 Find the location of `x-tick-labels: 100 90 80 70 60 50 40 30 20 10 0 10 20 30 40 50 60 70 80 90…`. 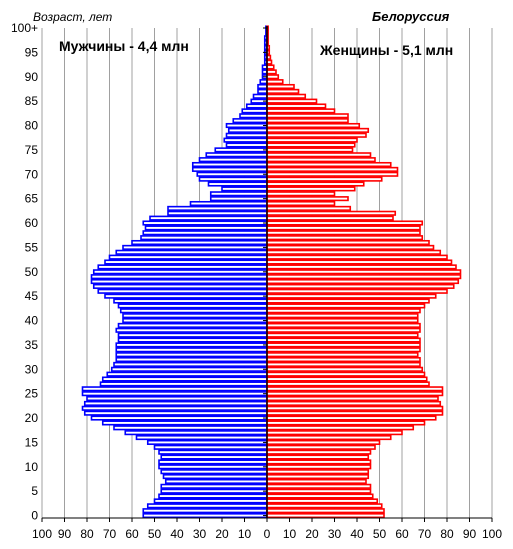

x-tick-labels: 100 90 80 70 60 50 40 30 20 10 0 10 20 30 40 50 60 70 80 90… is located at coordinates (267, 534).